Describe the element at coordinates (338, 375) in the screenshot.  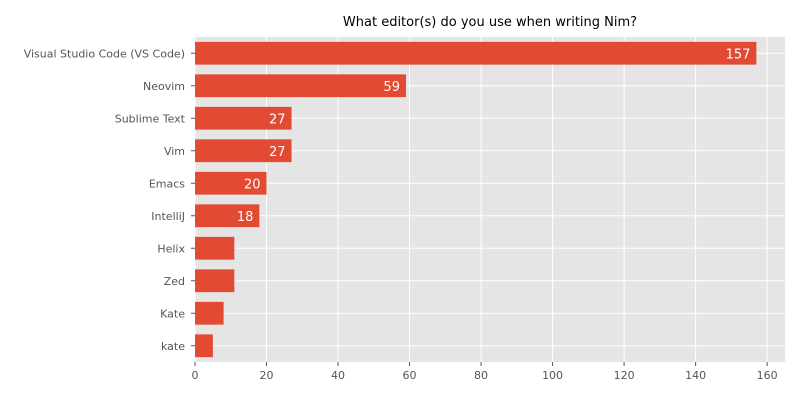
I see `x-tick-label: 40` at that location.